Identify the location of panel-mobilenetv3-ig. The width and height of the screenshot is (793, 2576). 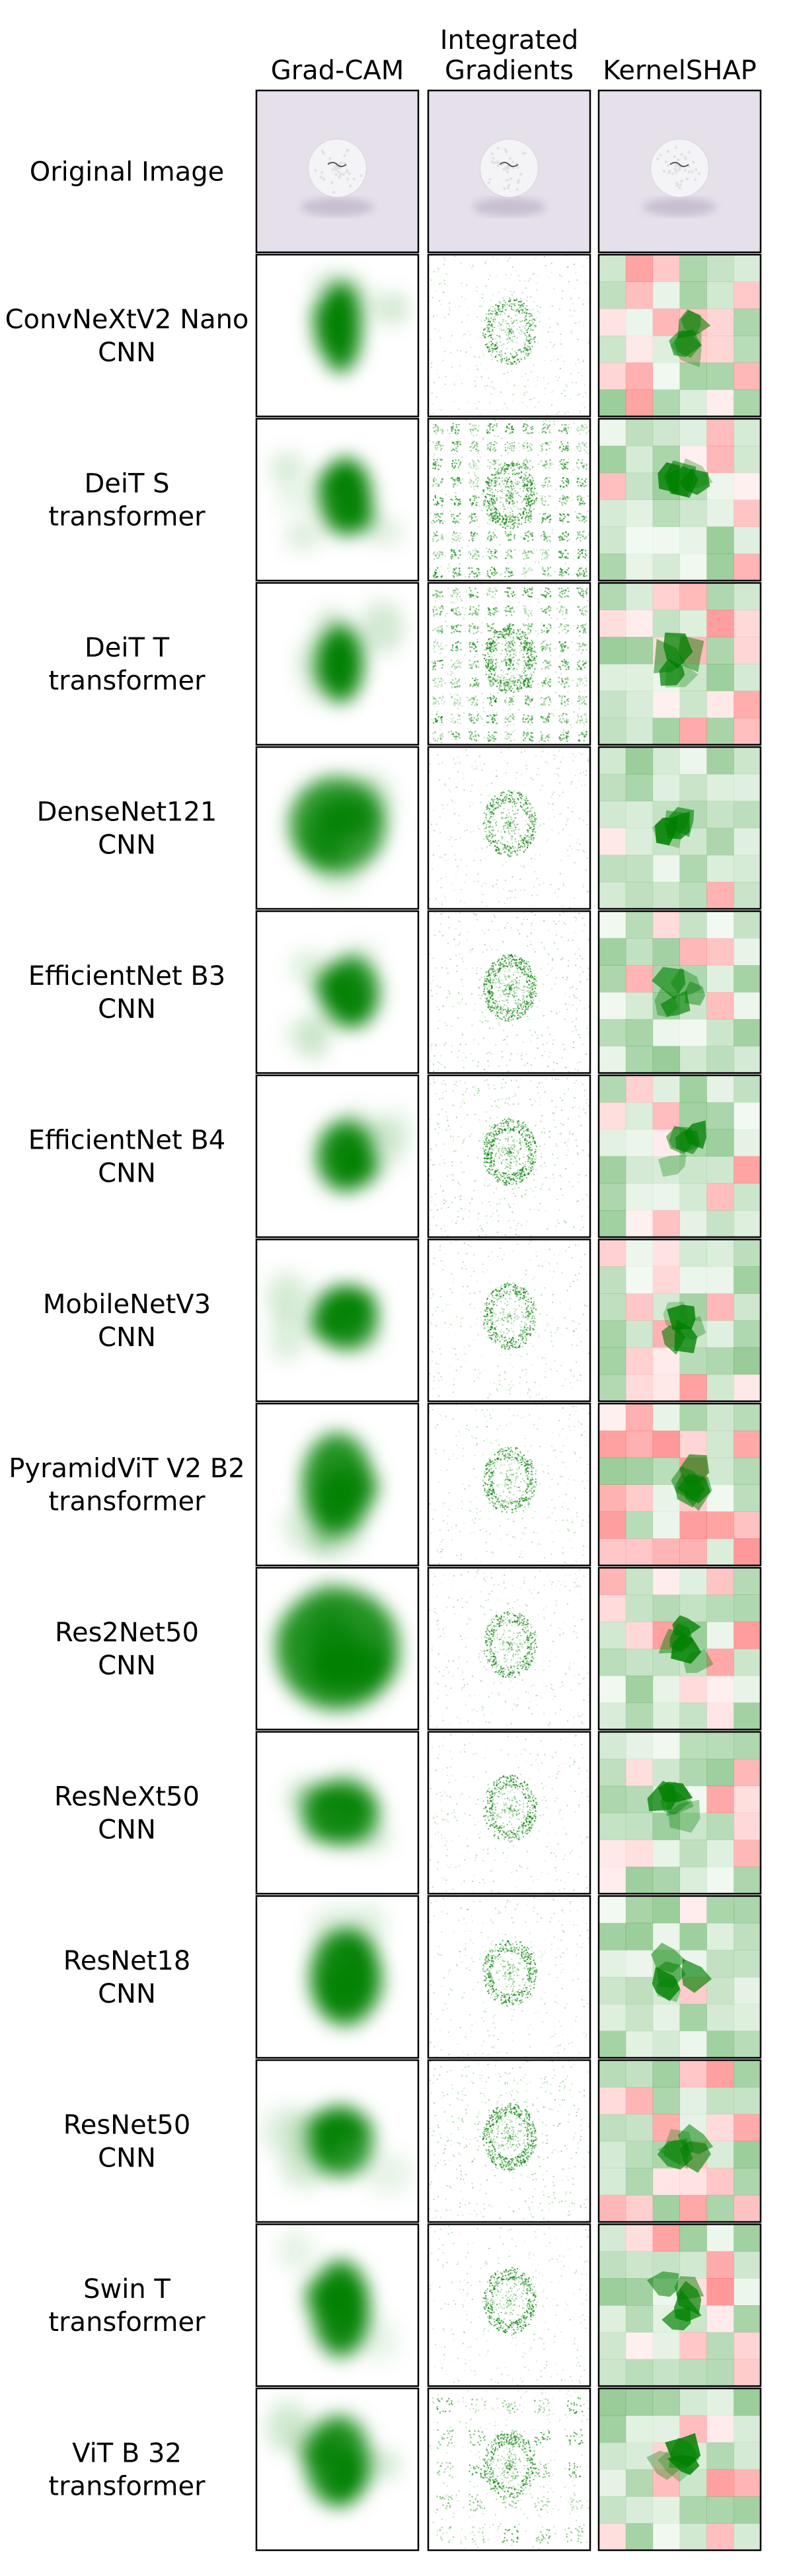
(509, 1321).